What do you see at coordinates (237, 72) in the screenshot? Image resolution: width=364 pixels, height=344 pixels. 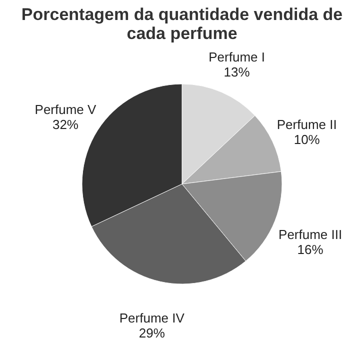 I see `data-label: 13%` at bounding box center [237, 72].